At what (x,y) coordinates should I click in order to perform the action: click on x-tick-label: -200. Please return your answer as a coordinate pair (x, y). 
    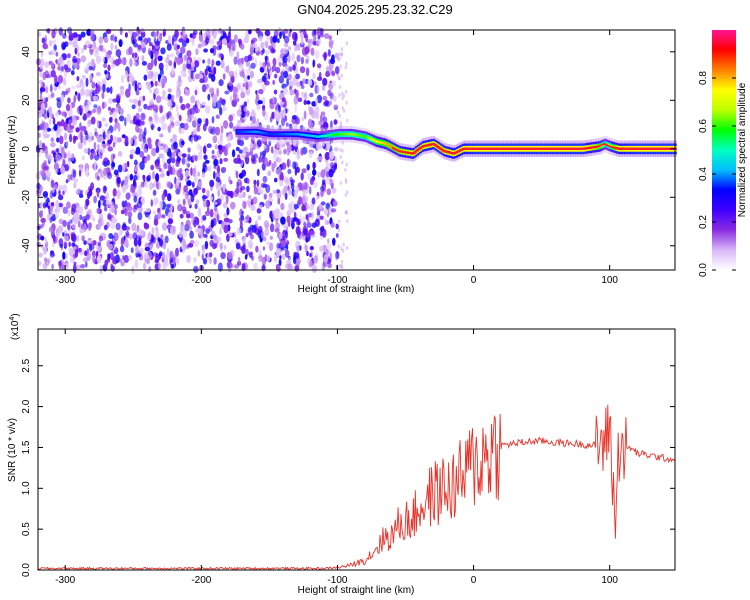
    Looking at the image, I should click on (201, 580).